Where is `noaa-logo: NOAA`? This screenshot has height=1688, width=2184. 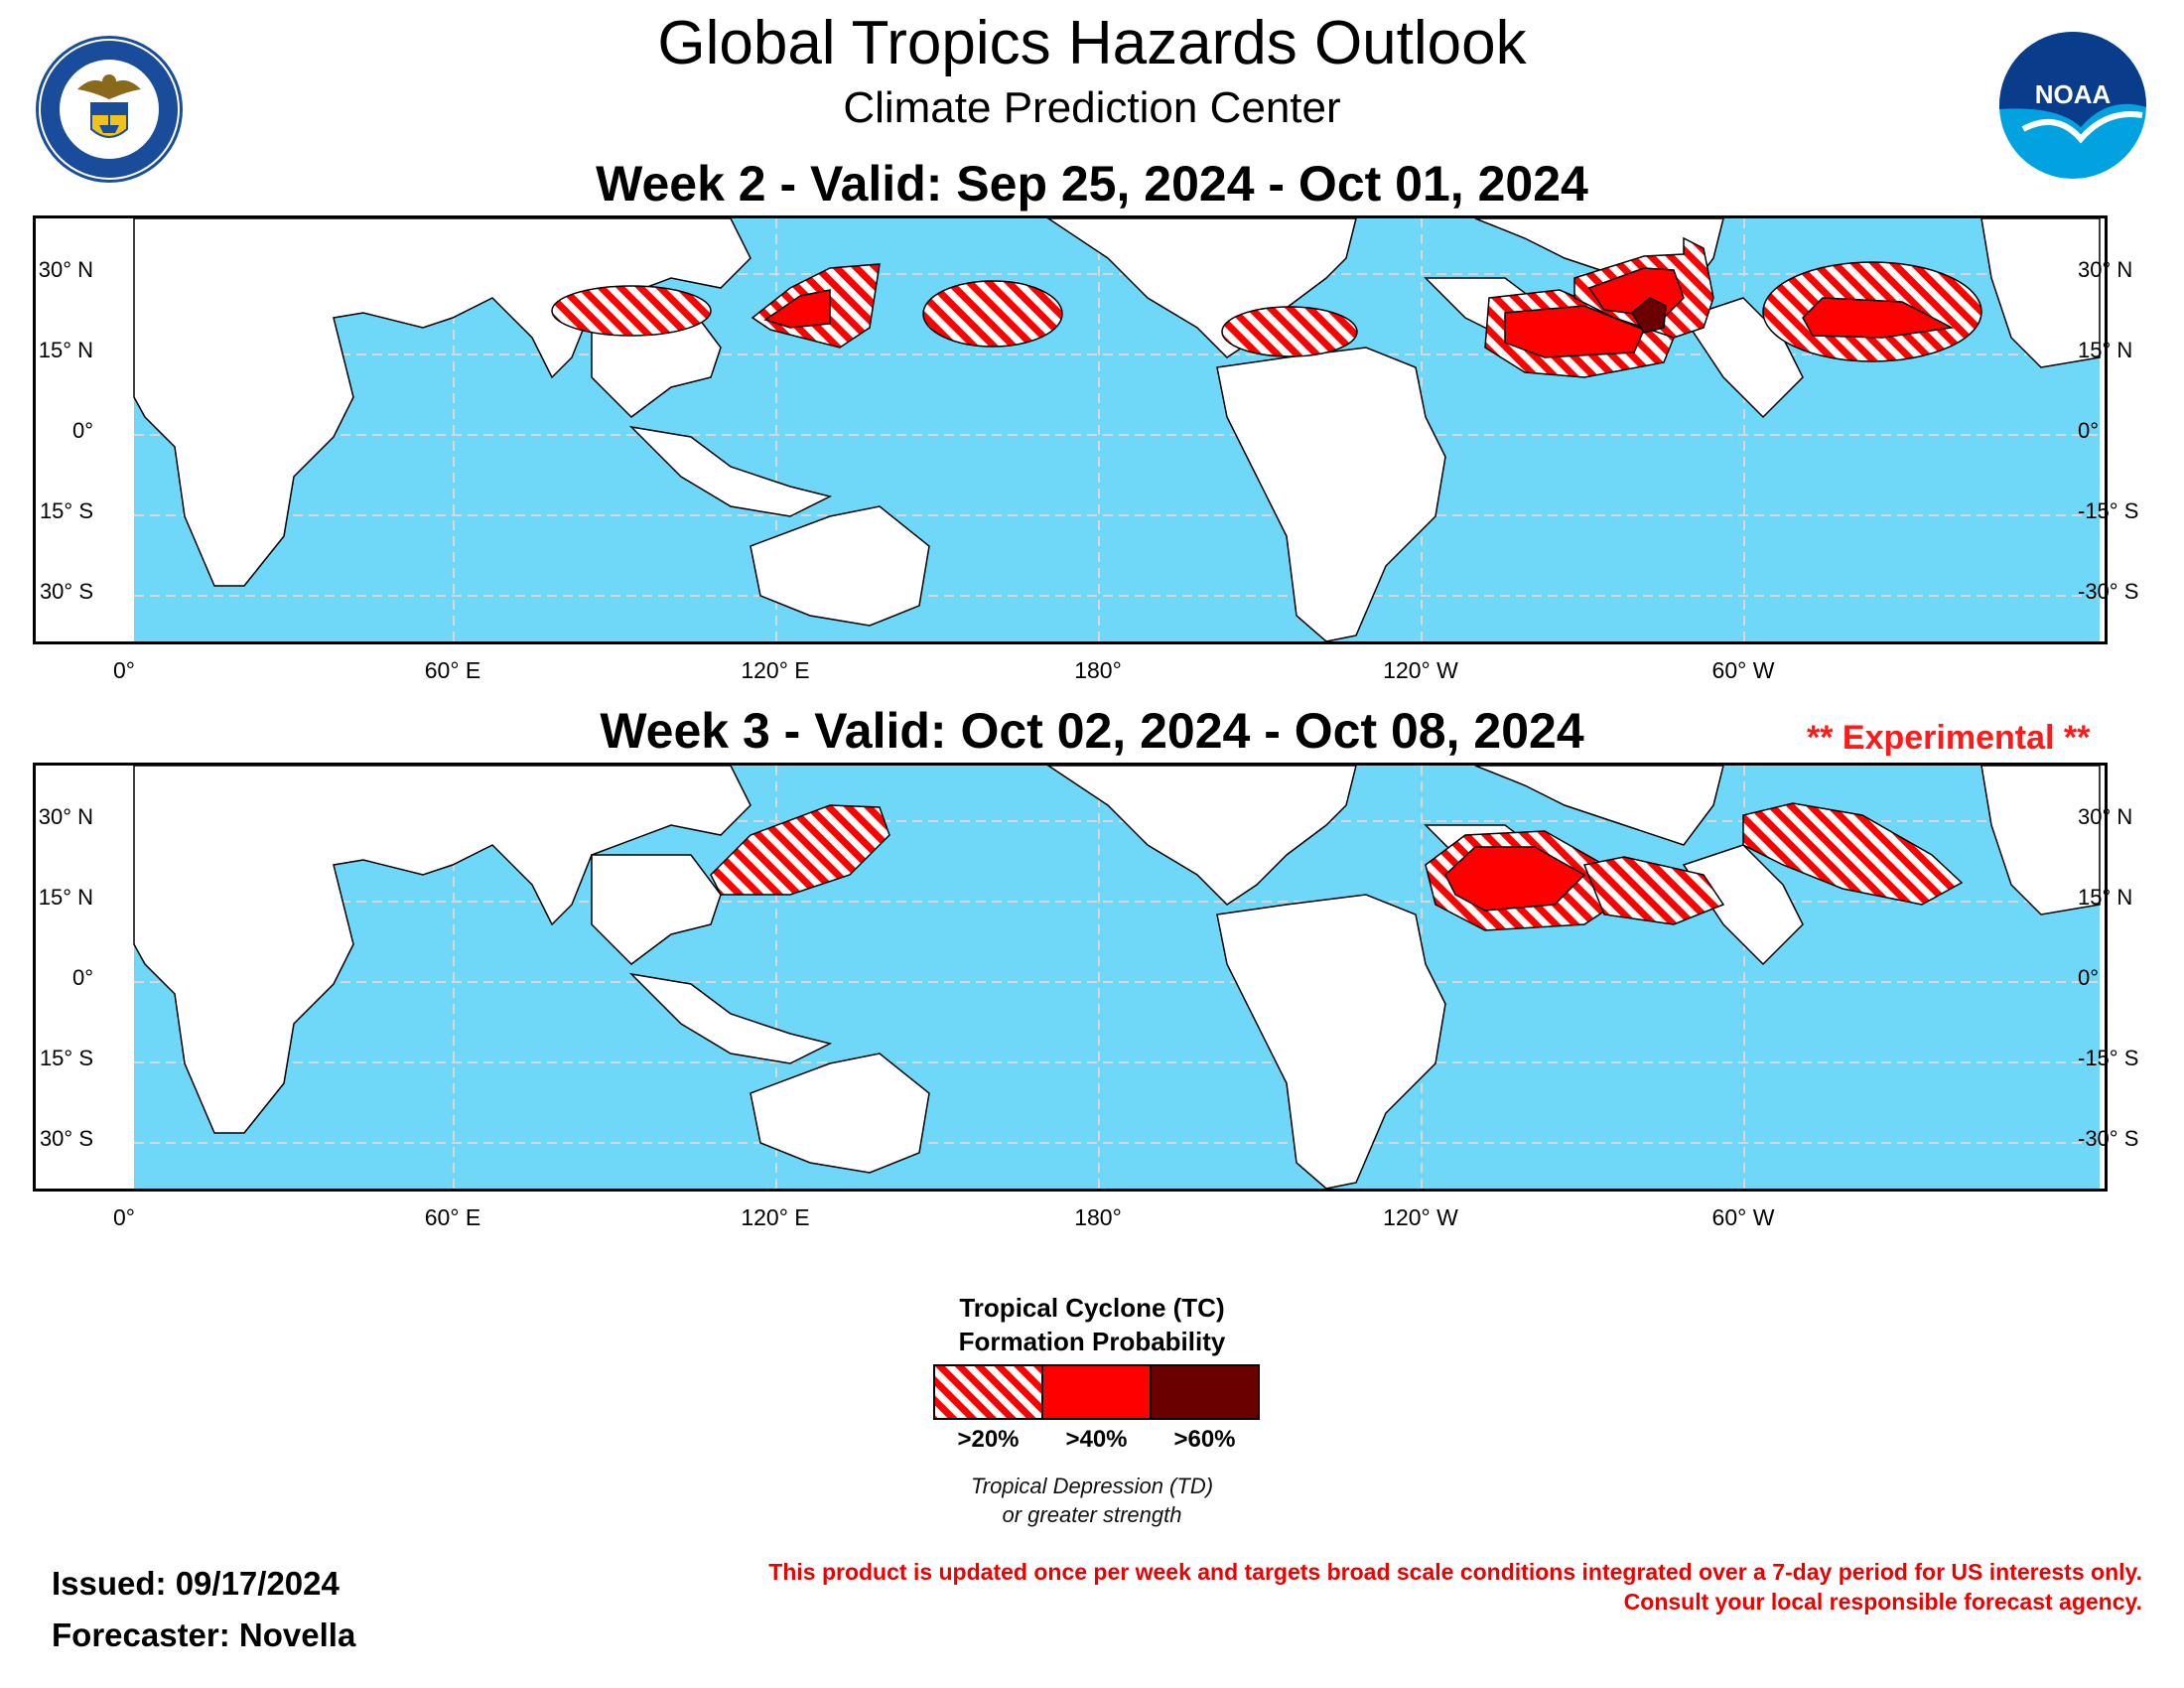
noaa-logo: NOAA is located at coordinates (2072, 105).